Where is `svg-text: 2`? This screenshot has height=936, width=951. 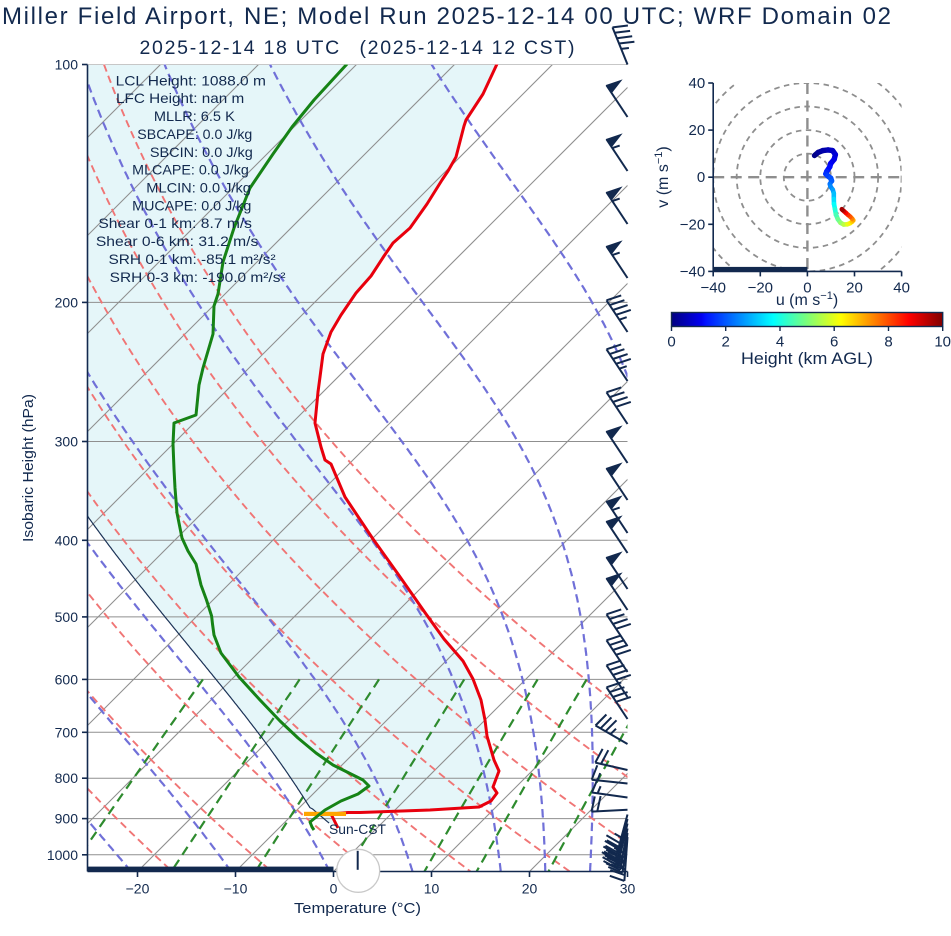
svg-text: 2 is located at coordinates (726, 342).